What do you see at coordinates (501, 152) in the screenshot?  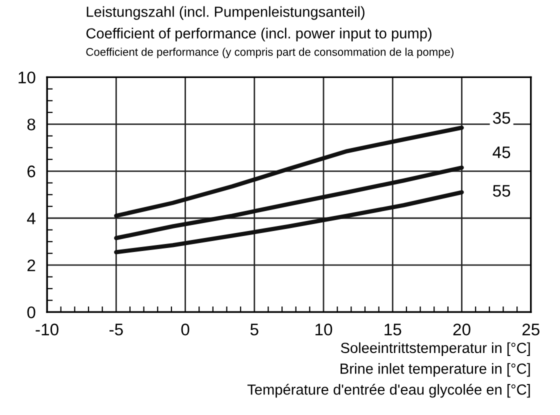 I see `series-label: 45` at bounding box center [501, 152].